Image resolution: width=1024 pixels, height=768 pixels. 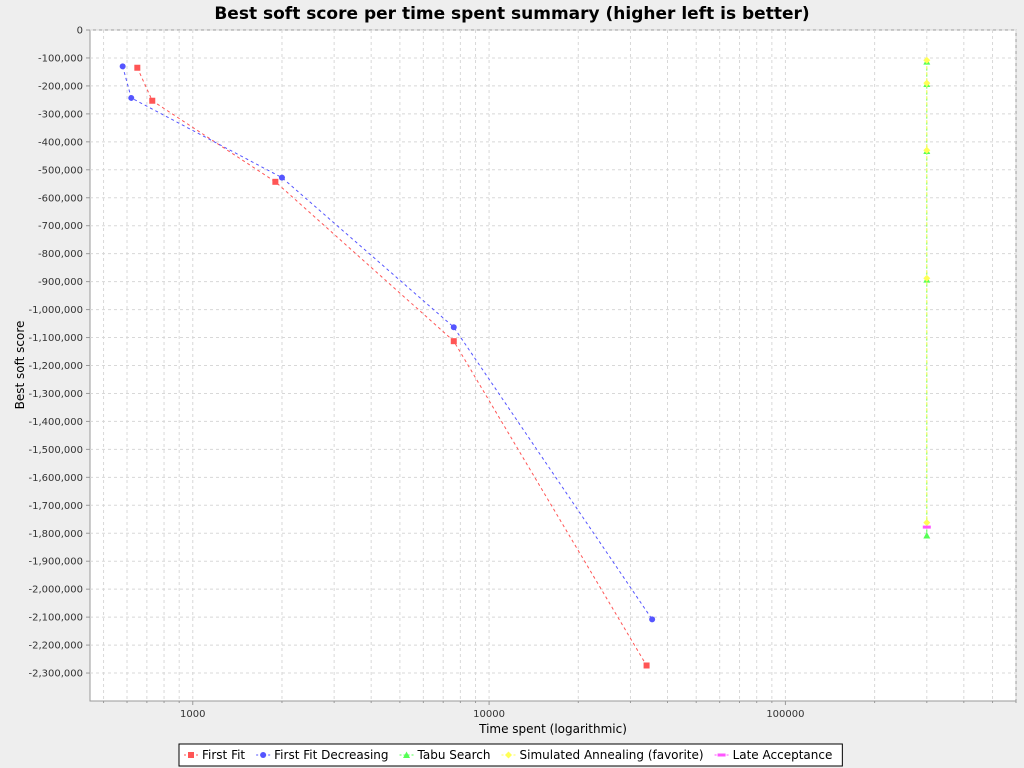 I want to click on legend-label: First Fit Decreasing, so click(x=331, y=755).